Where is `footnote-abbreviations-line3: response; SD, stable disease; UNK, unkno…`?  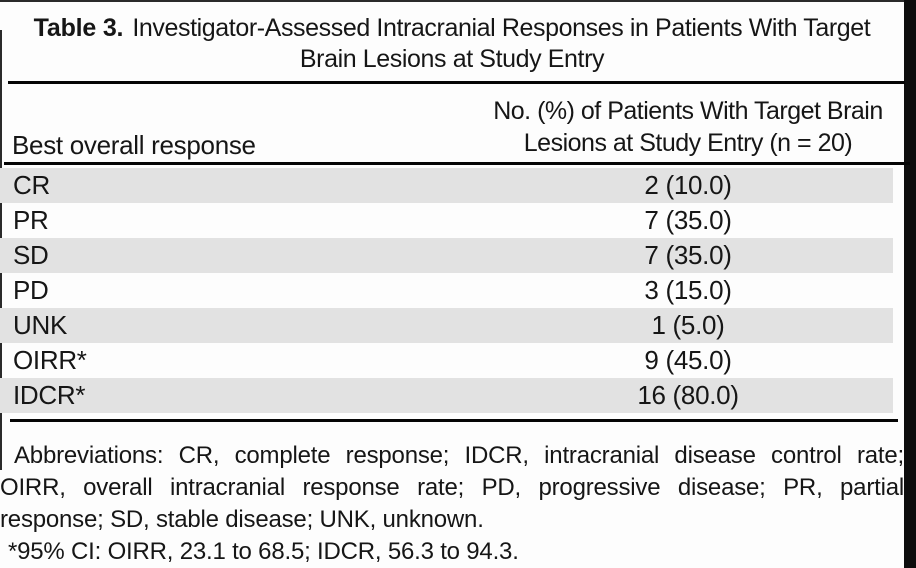 footnote-abbreviations-line3: response; SD, stable disease; UNK, unkno… is located at coordinates (242, 519).